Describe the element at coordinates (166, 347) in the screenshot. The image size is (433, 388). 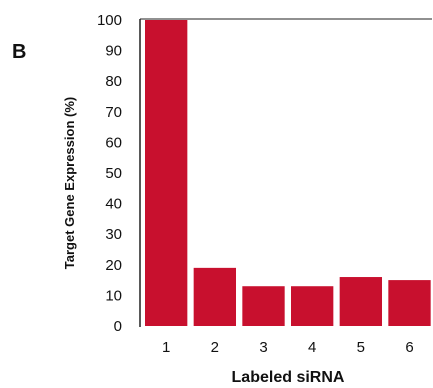
I see `x-tick-label: 1` at that location.